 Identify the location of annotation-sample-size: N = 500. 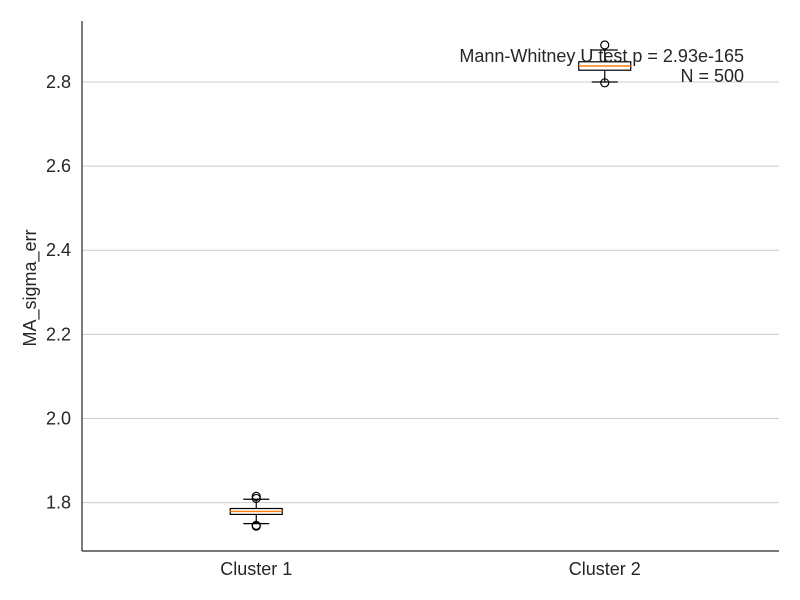
(712, 76).